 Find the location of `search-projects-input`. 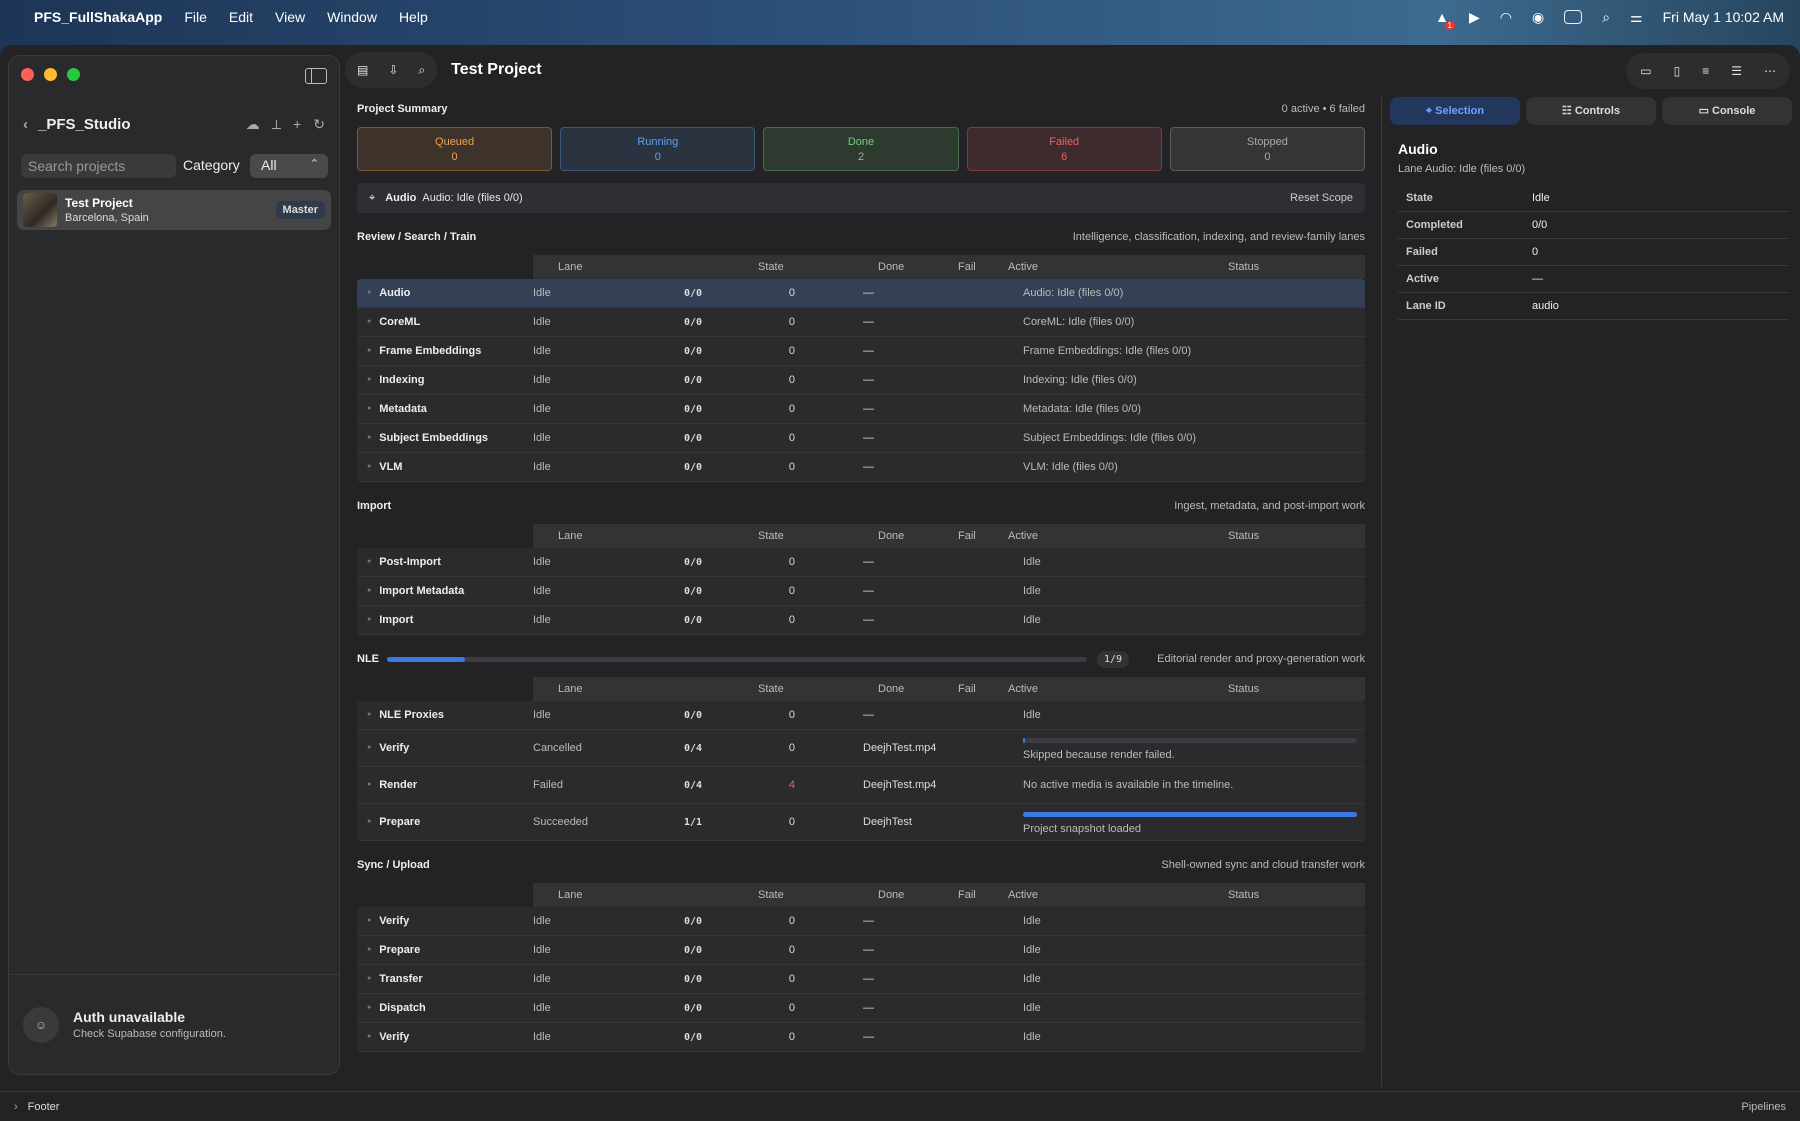

search-projects-input is located at coordinates (98, 166).